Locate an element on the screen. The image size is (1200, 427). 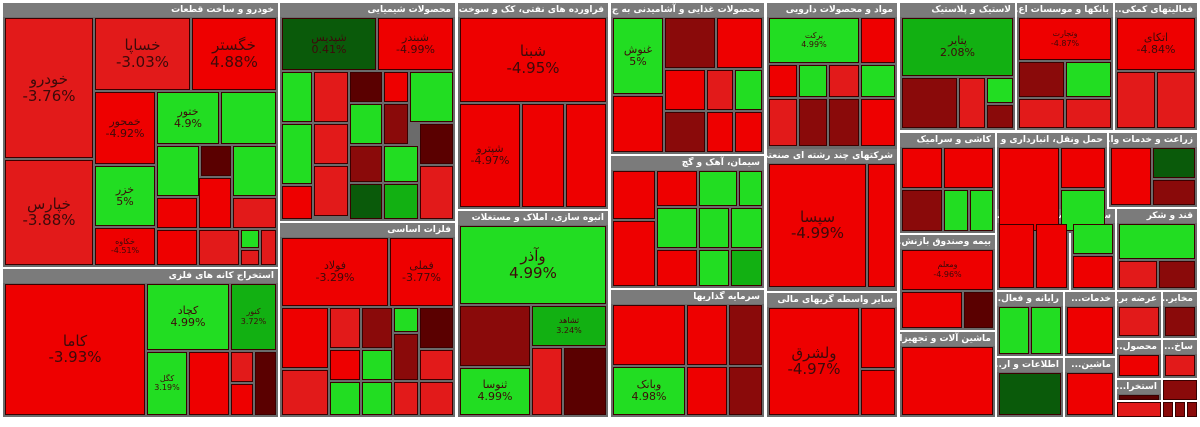
stock-tile: شبندر -4.99% is located at coordinates (415, 44).